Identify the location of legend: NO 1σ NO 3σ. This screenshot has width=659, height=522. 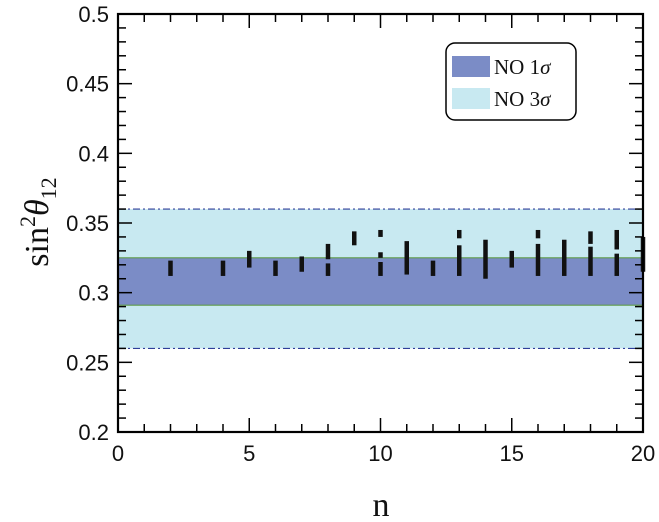
(511, 81).